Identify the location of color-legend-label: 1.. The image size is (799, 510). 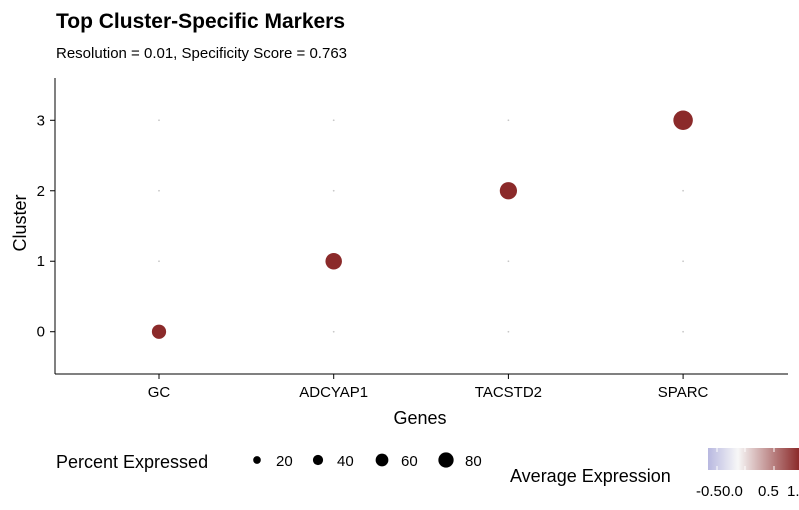
(793, 491).